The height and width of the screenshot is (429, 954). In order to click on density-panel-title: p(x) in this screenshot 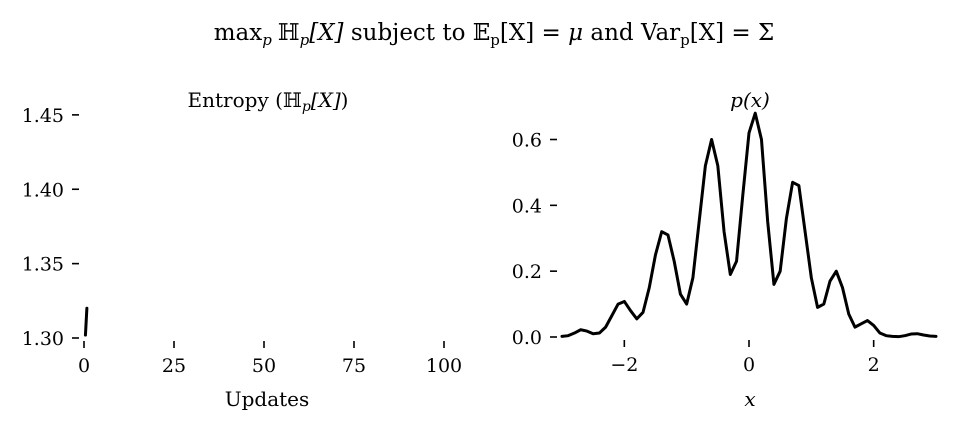, I will do `click(750, 100)`.